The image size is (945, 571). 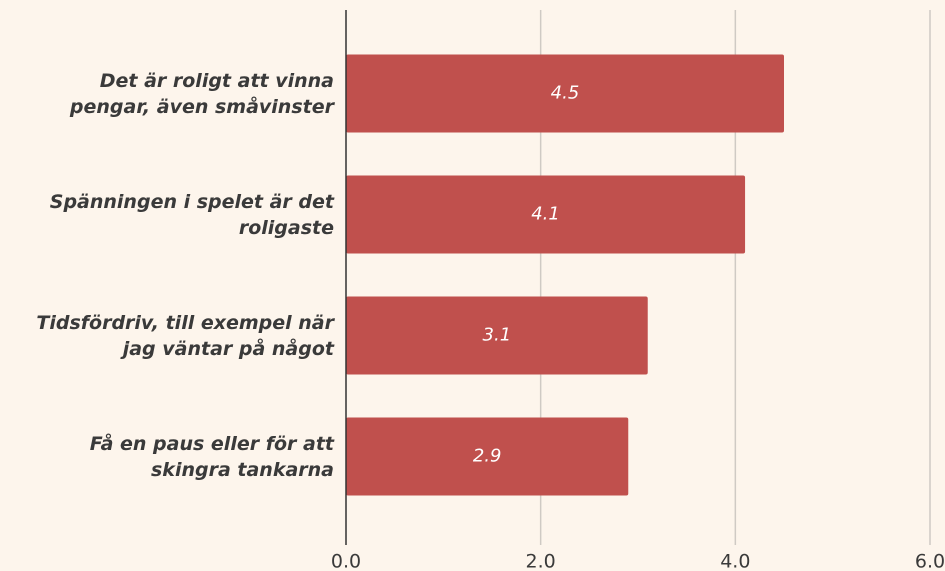 I want to click on data-label: 4.5, so click(x=565, y=93).